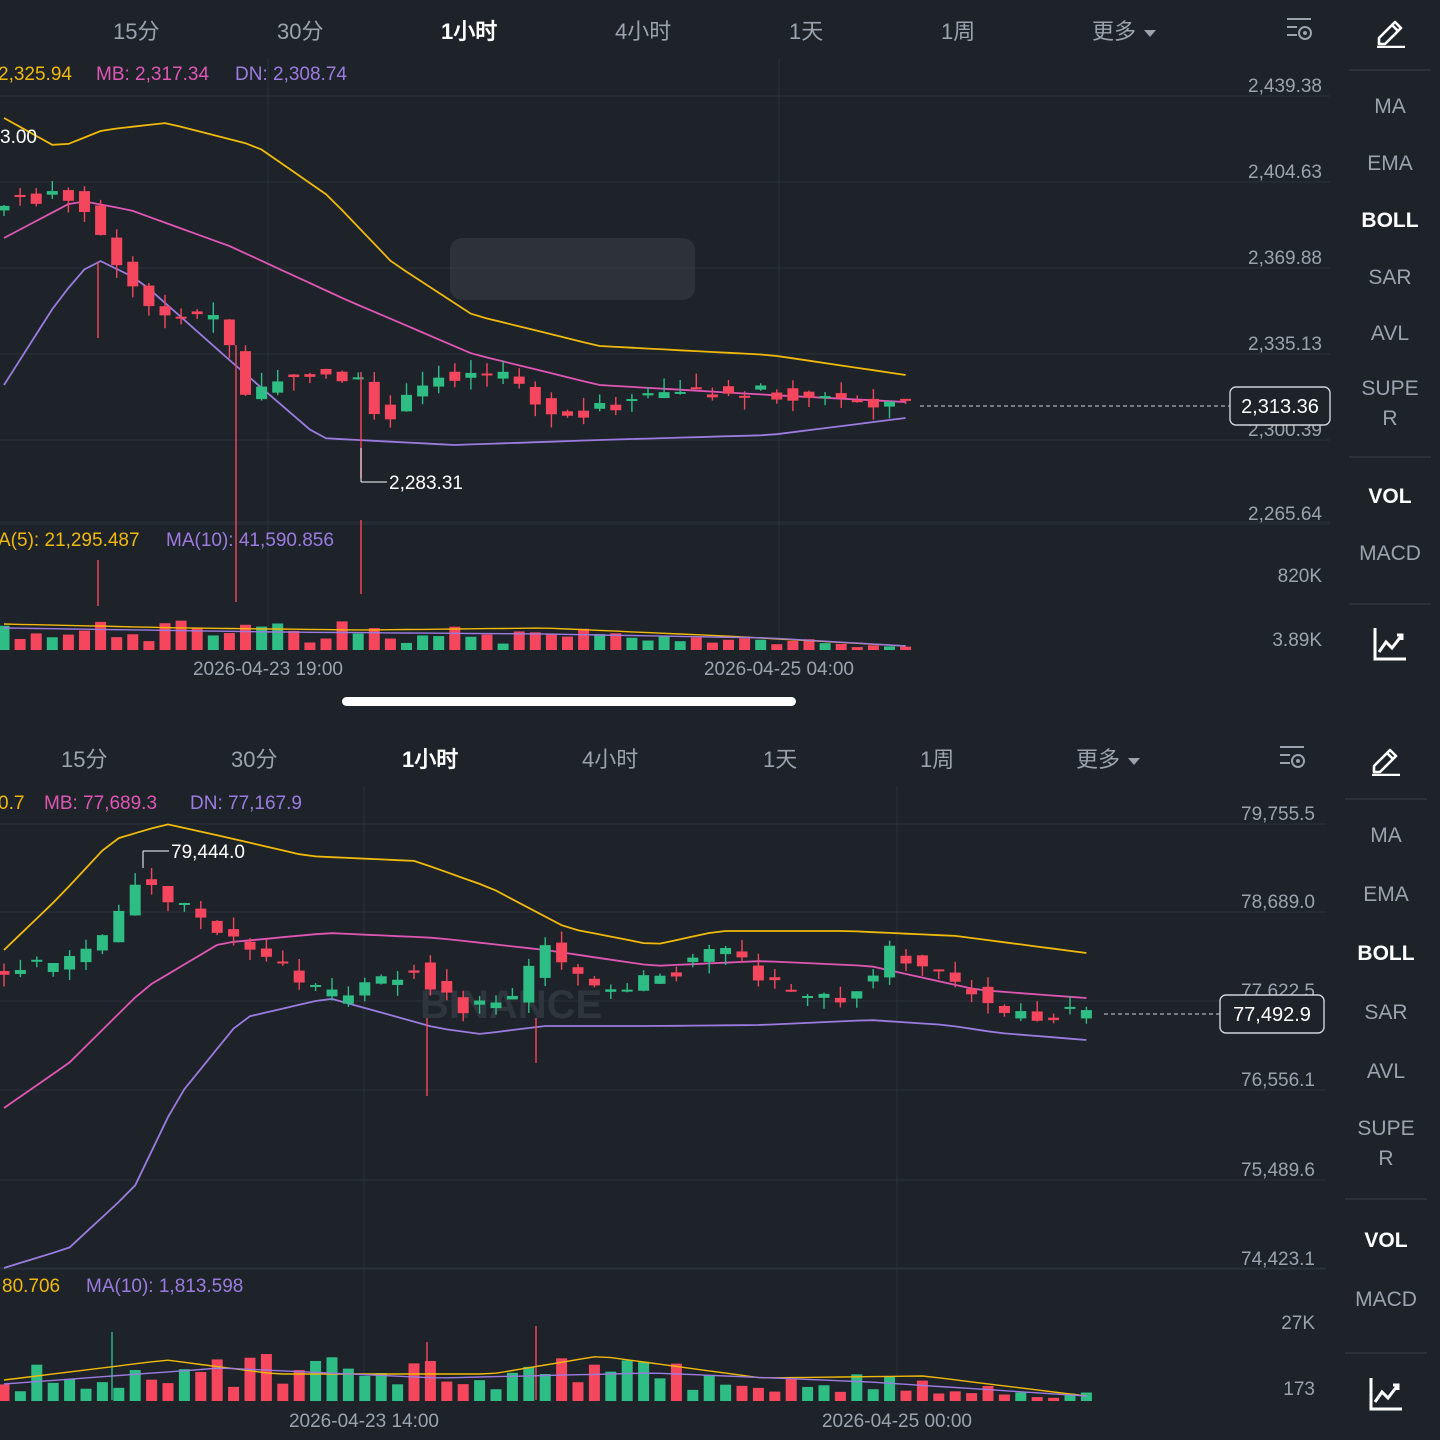 The height and width of the screenshot is (1440, 1440). I want to click on boll-upper-line, so click(545, 888).